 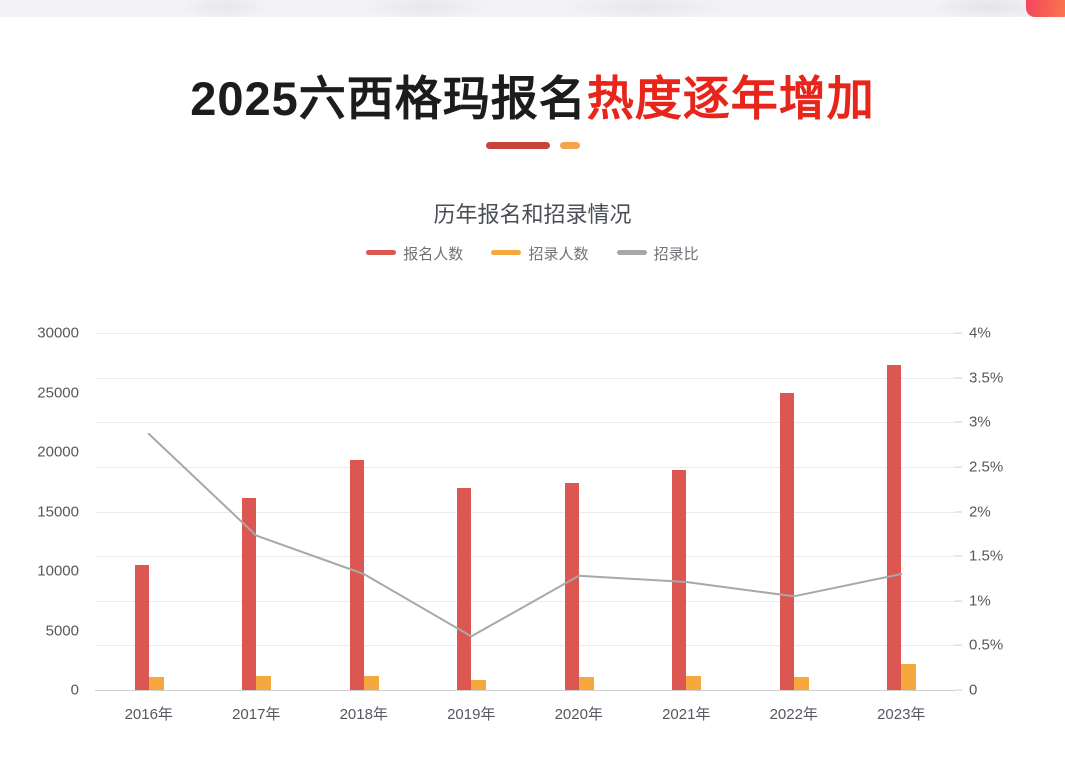 What do you see at coordinates (381, 252) in the screenshot?
I see `legend-marker-applicants` at bounding box center [381, 252].